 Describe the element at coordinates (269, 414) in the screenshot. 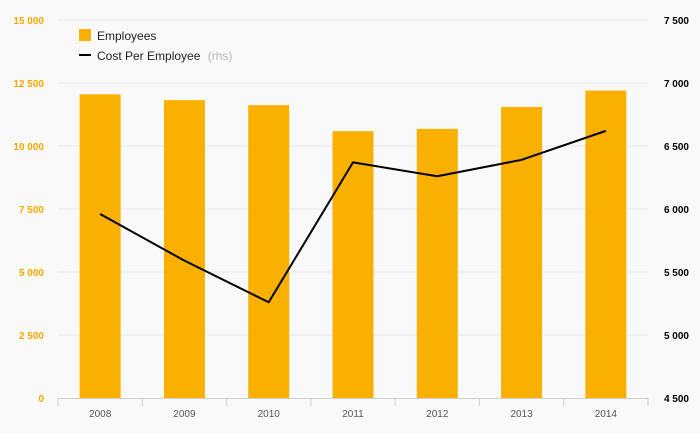

I see `x-axis-tick-label: 2010` at that location.